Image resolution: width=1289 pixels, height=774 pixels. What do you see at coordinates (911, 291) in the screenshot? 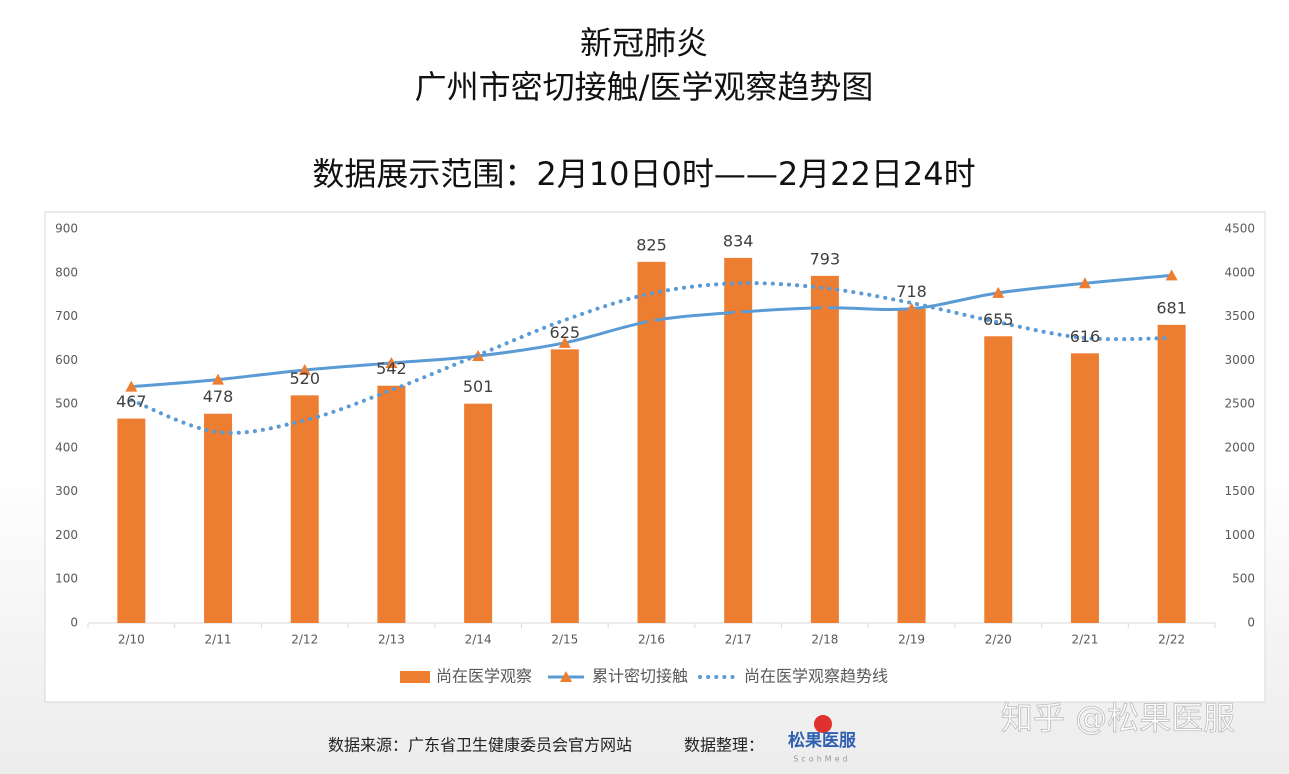
I see `data-label: 718` at bounding box center [911, 291].